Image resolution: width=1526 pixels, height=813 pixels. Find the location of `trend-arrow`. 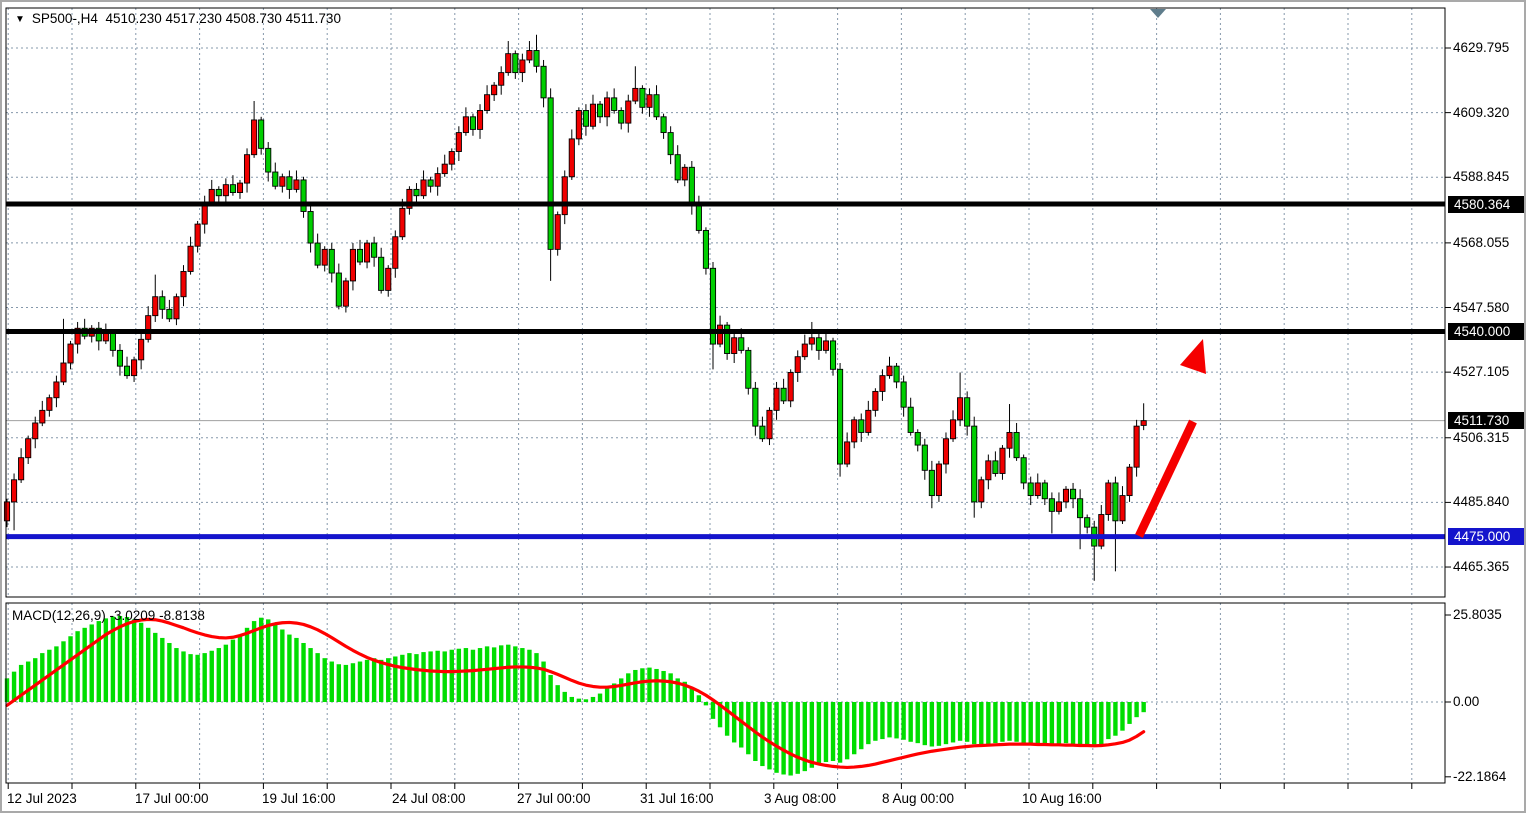

trend-arrow is located at coordinates (1170, 438).